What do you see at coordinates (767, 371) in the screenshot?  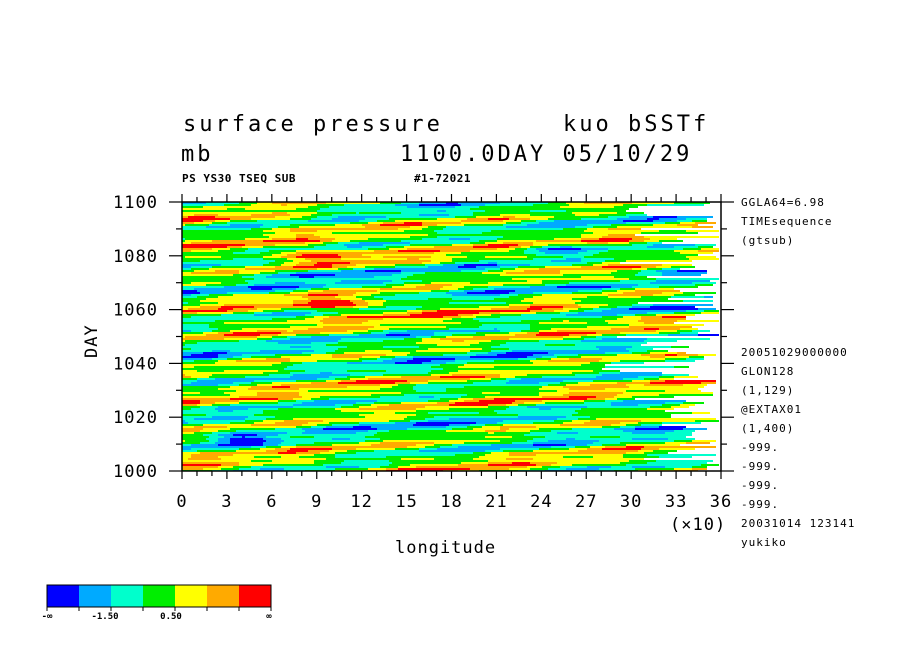 I see `side-info-bottom-line: GLON128` at bounding box center [767, 371].